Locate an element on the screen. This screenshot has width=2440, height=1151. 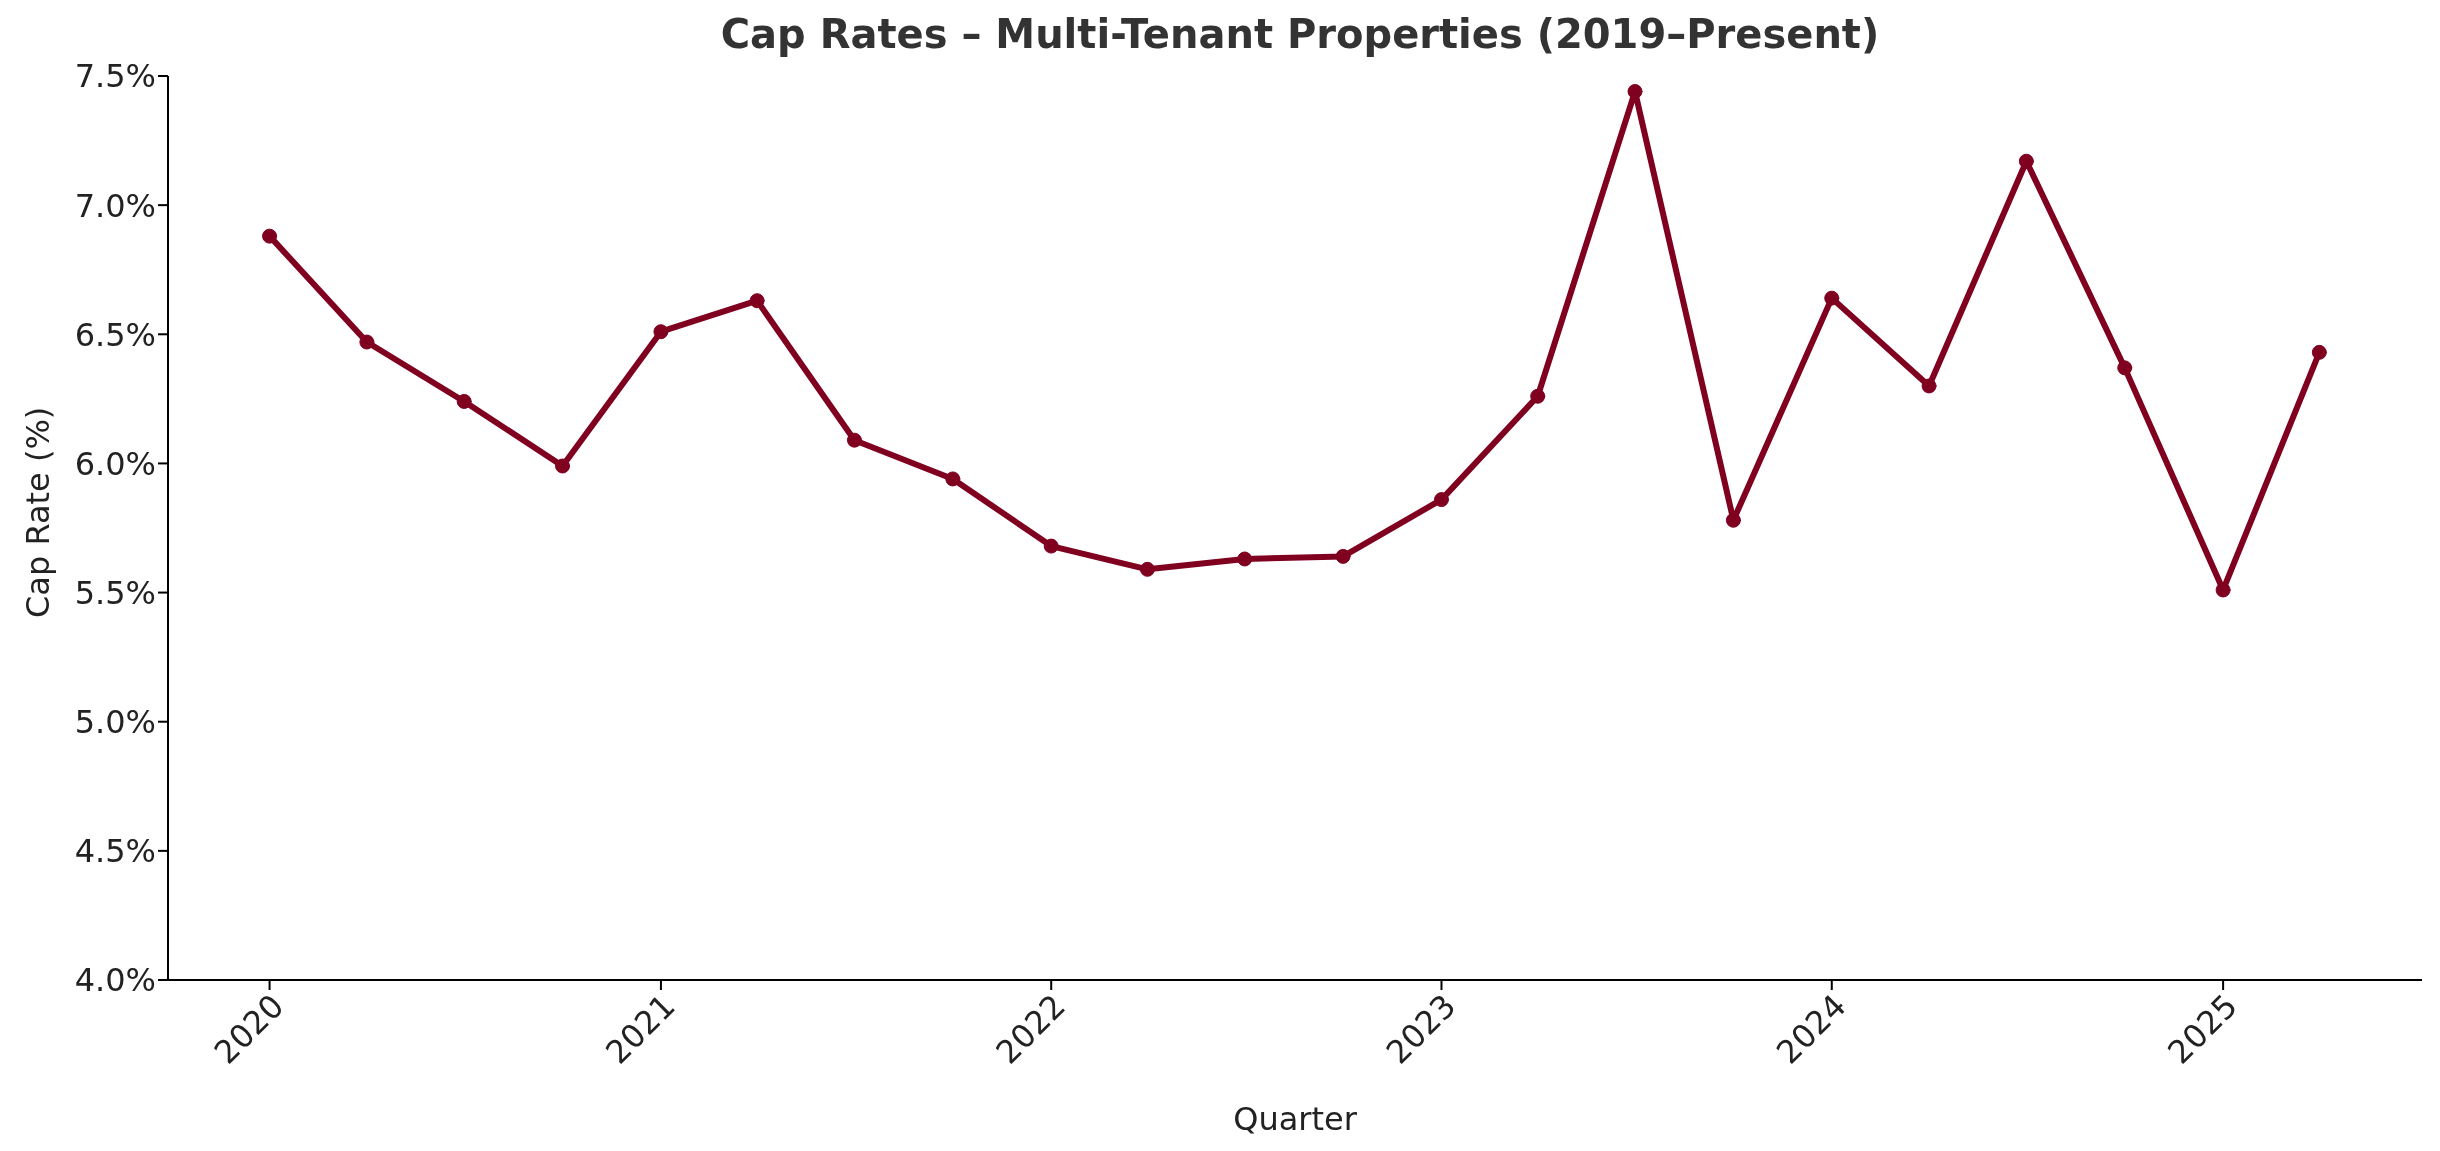
y-tick-label: 4.5% is located at coordinates (115, 851).